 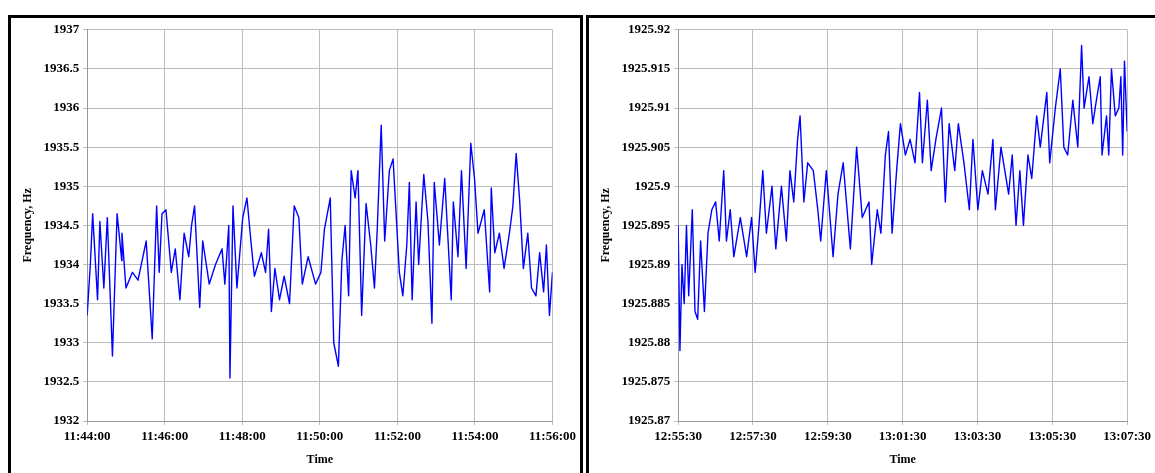 What do you see at coordinates (553, 436) in the screenshot?
I see `x-tick-label: 11:56:00` at bounding box center [553, 436].